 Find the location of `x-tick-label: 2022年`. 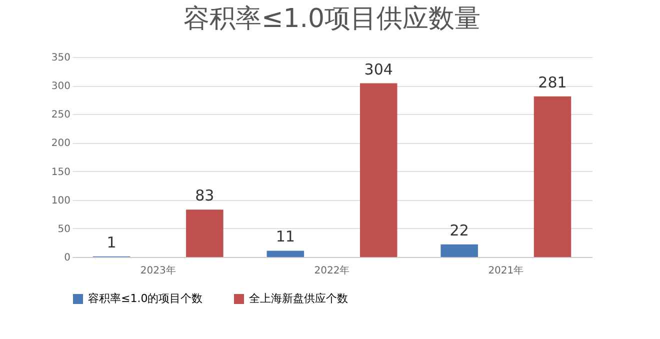

x-tick-label: 2022年 is located at coordinates (332, 270).